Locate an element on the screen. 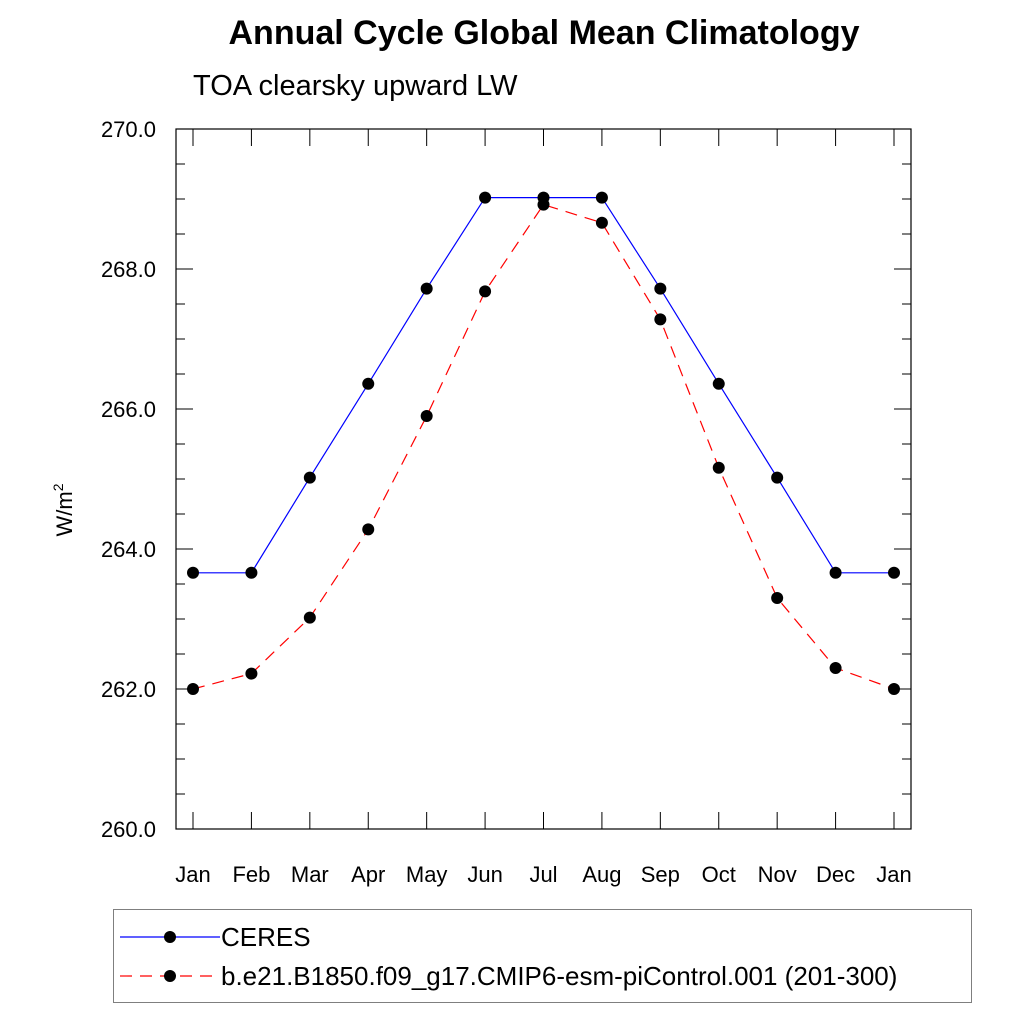 The image size is (1024, 1024). y-axis-label: W/m2 is located at coordinates (63, 509).